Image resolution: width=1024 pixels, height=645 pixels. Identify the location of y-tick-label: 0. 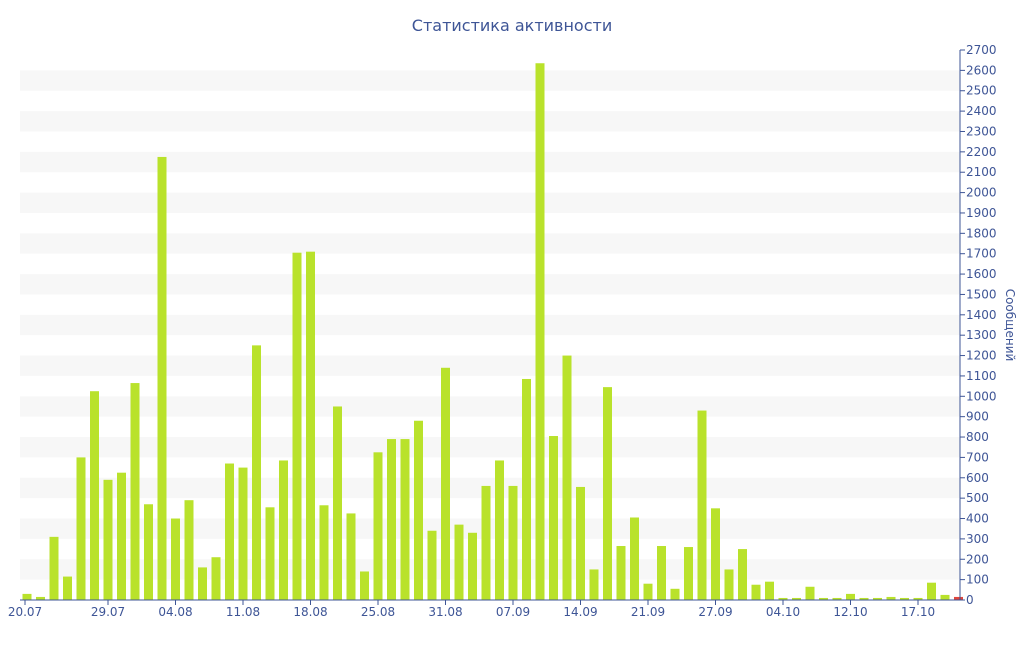
(970, 600).